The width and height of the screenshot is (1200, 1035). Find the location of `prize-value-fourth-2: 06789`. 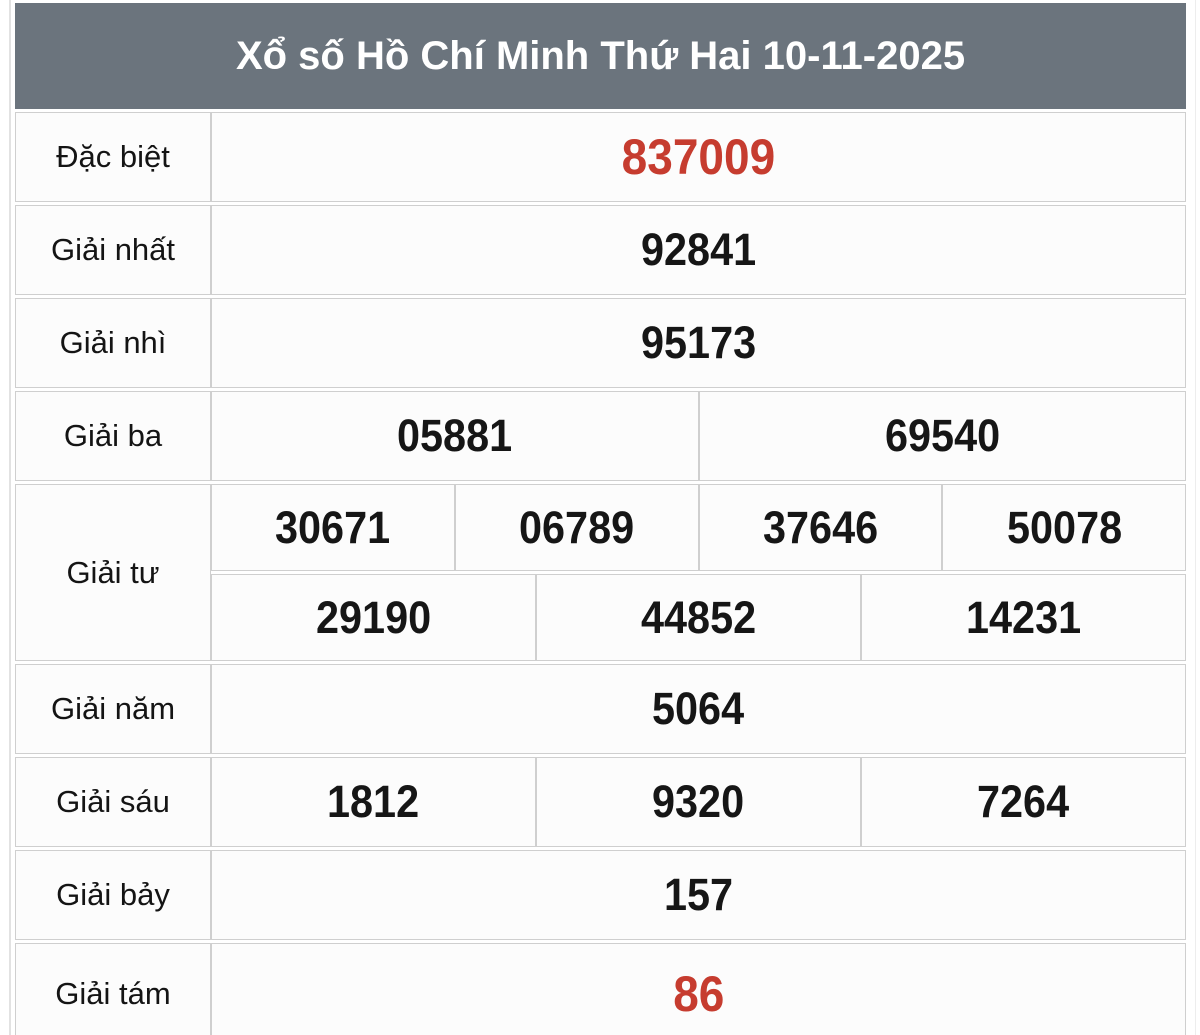

prize-value-fourth-2: 06789 is located at coordinates (576, 527).